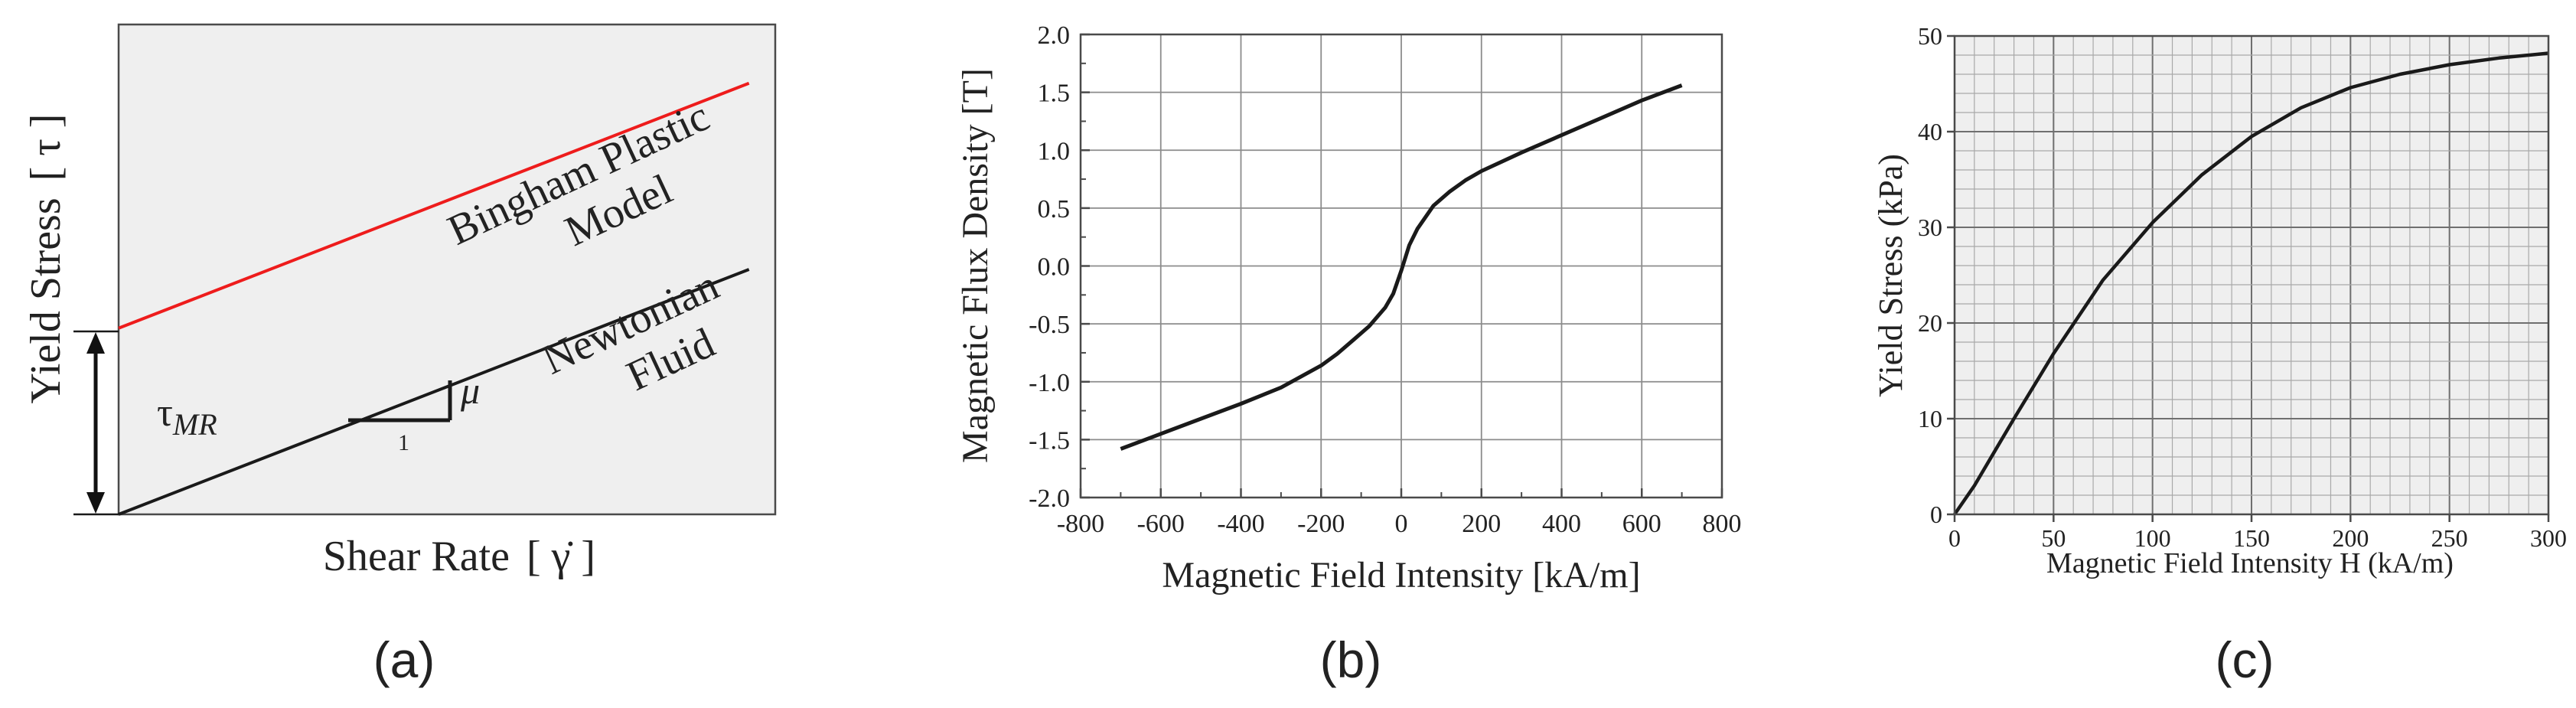 The image size is (2576, 708). I want to click on y-tick-label: 2.0, so click(1054, 35).